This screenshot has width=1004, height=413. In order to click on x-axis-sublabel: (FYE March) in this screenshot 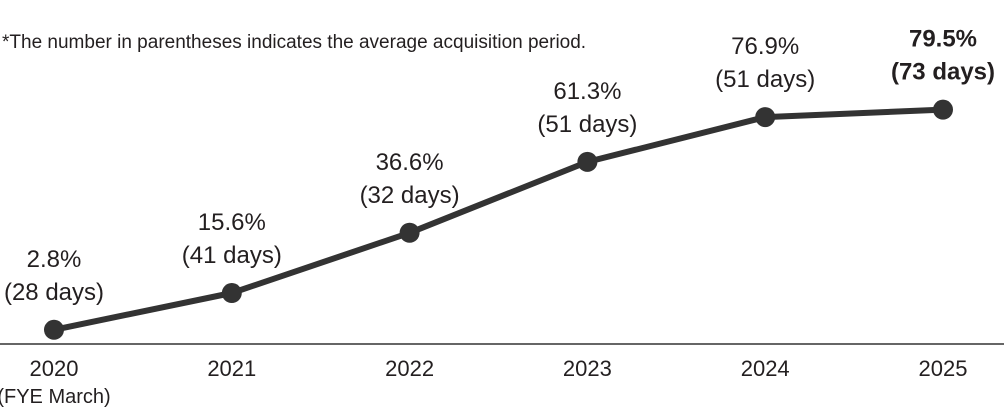, I will do `click(55, 397)`.